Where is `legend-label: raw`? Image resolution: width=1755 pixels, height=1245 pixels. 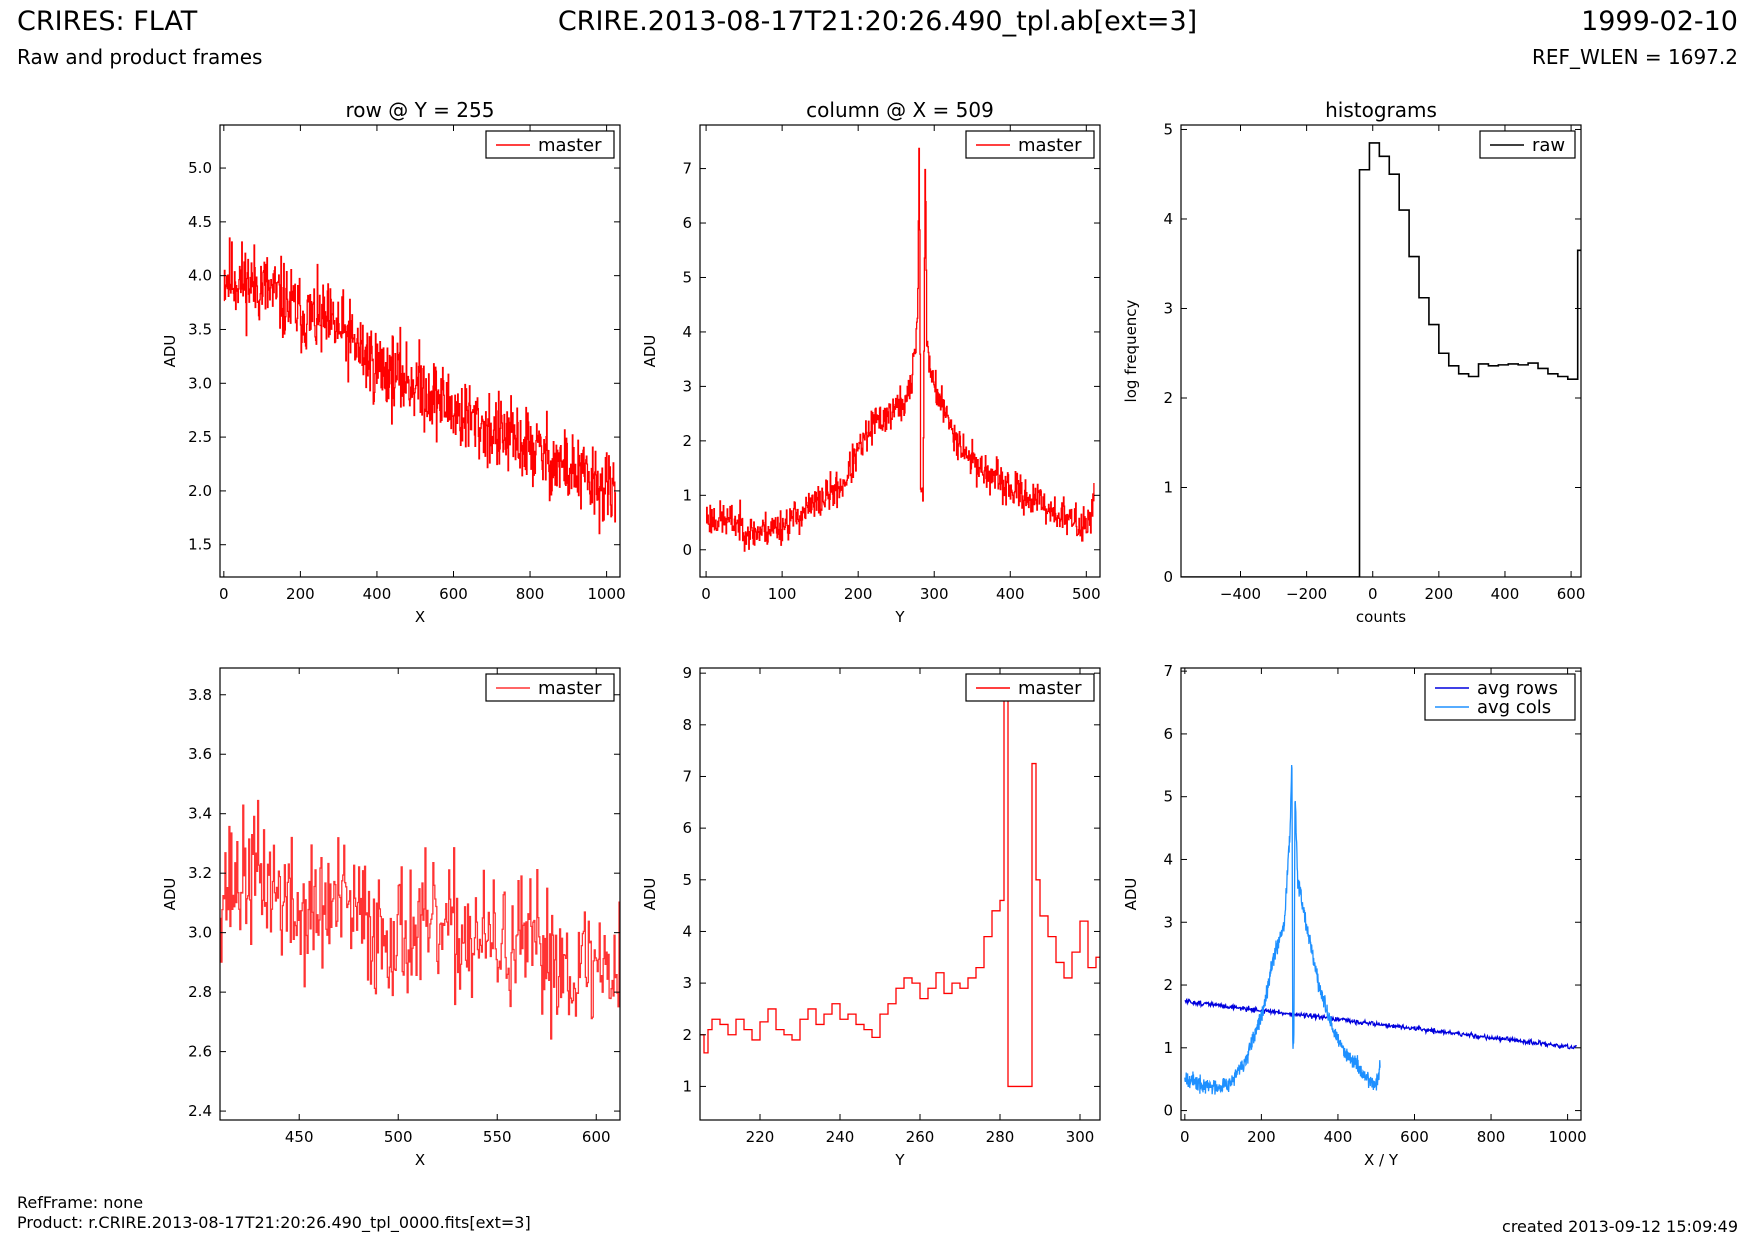 legend-label: raw is located at coordinates (1548, 145).